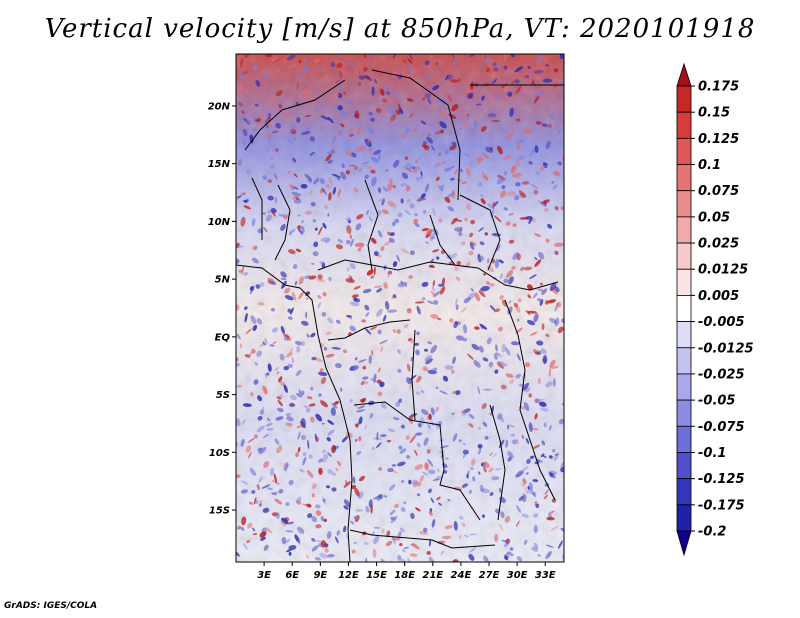 The width and height of the screenshot is (800, 618). I want to click on colorbar-label: 0.15, so click(714, 113).